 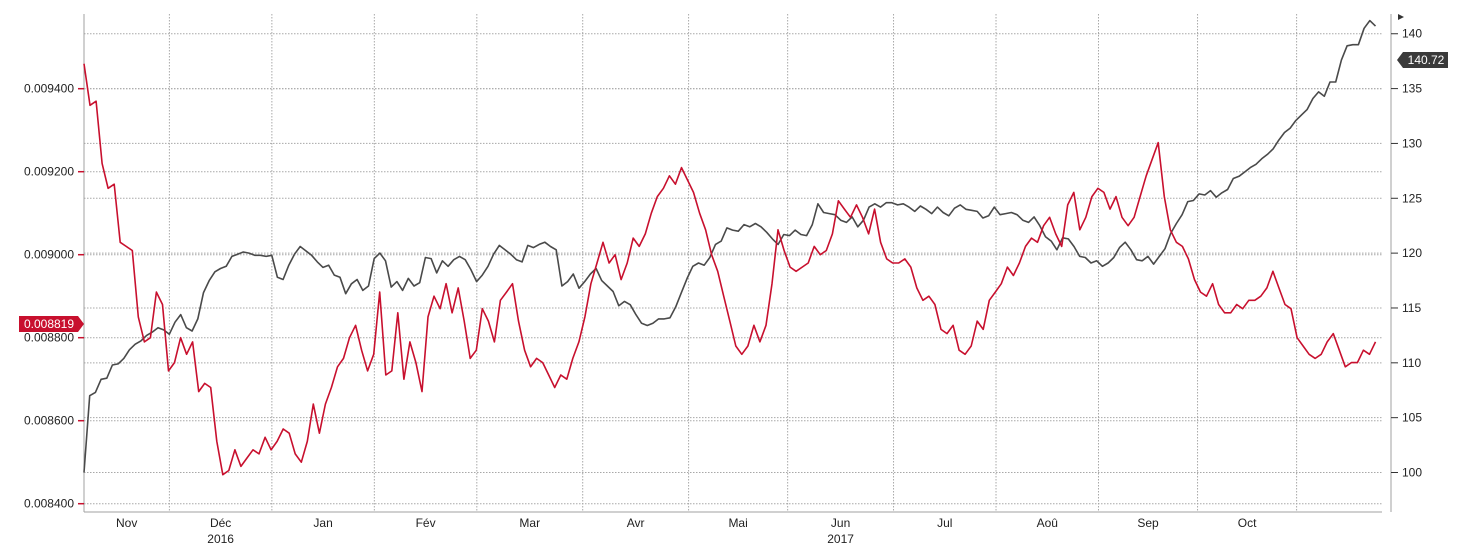 I want to click on month-label: Sep, so click(x=1148, y=523).